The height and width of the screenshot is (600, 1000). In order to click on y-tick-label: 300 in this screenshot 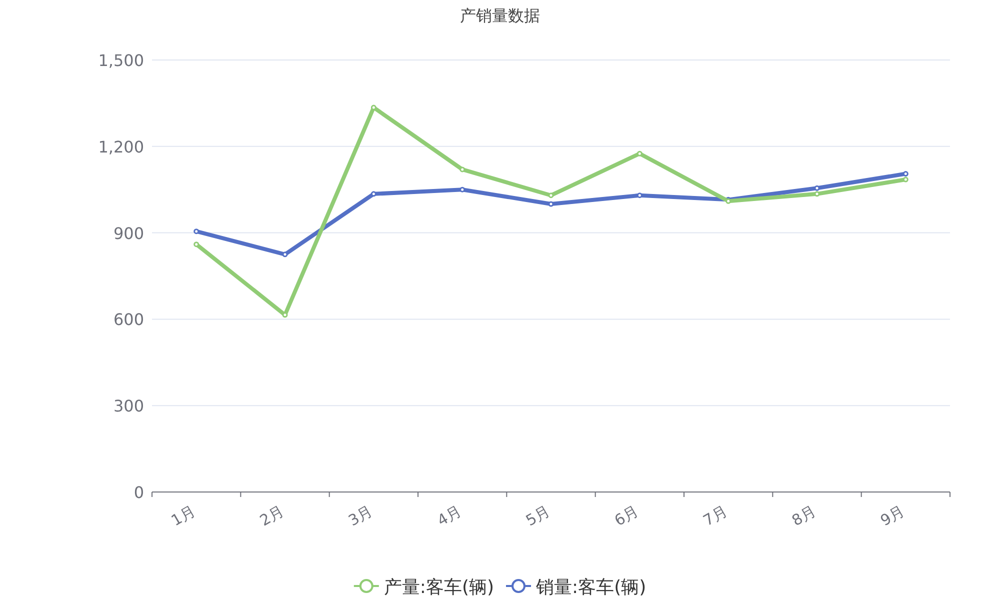, I will do `click(128, 406)`.